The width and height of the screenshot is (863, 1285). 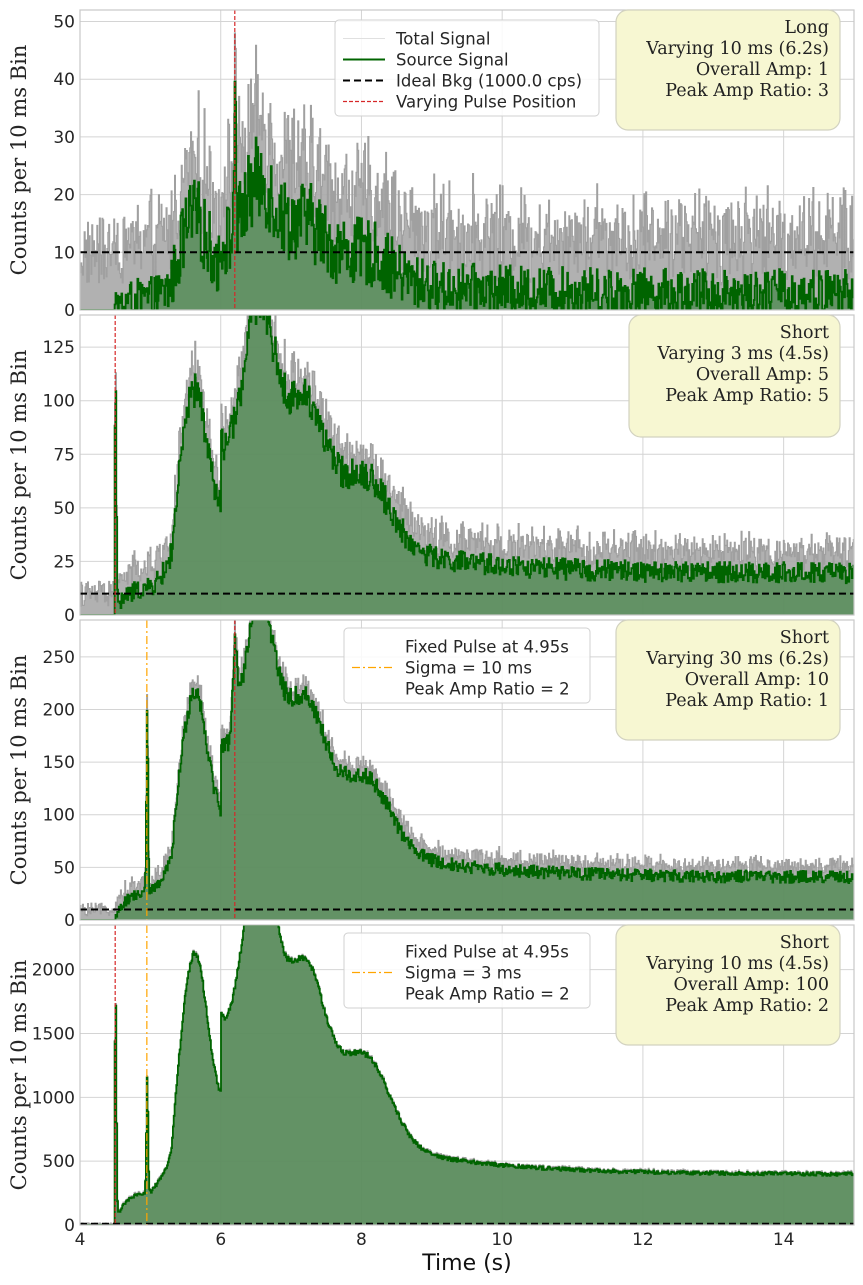 I want to click on y-tick-label: 25, so click(x=64, y=562).